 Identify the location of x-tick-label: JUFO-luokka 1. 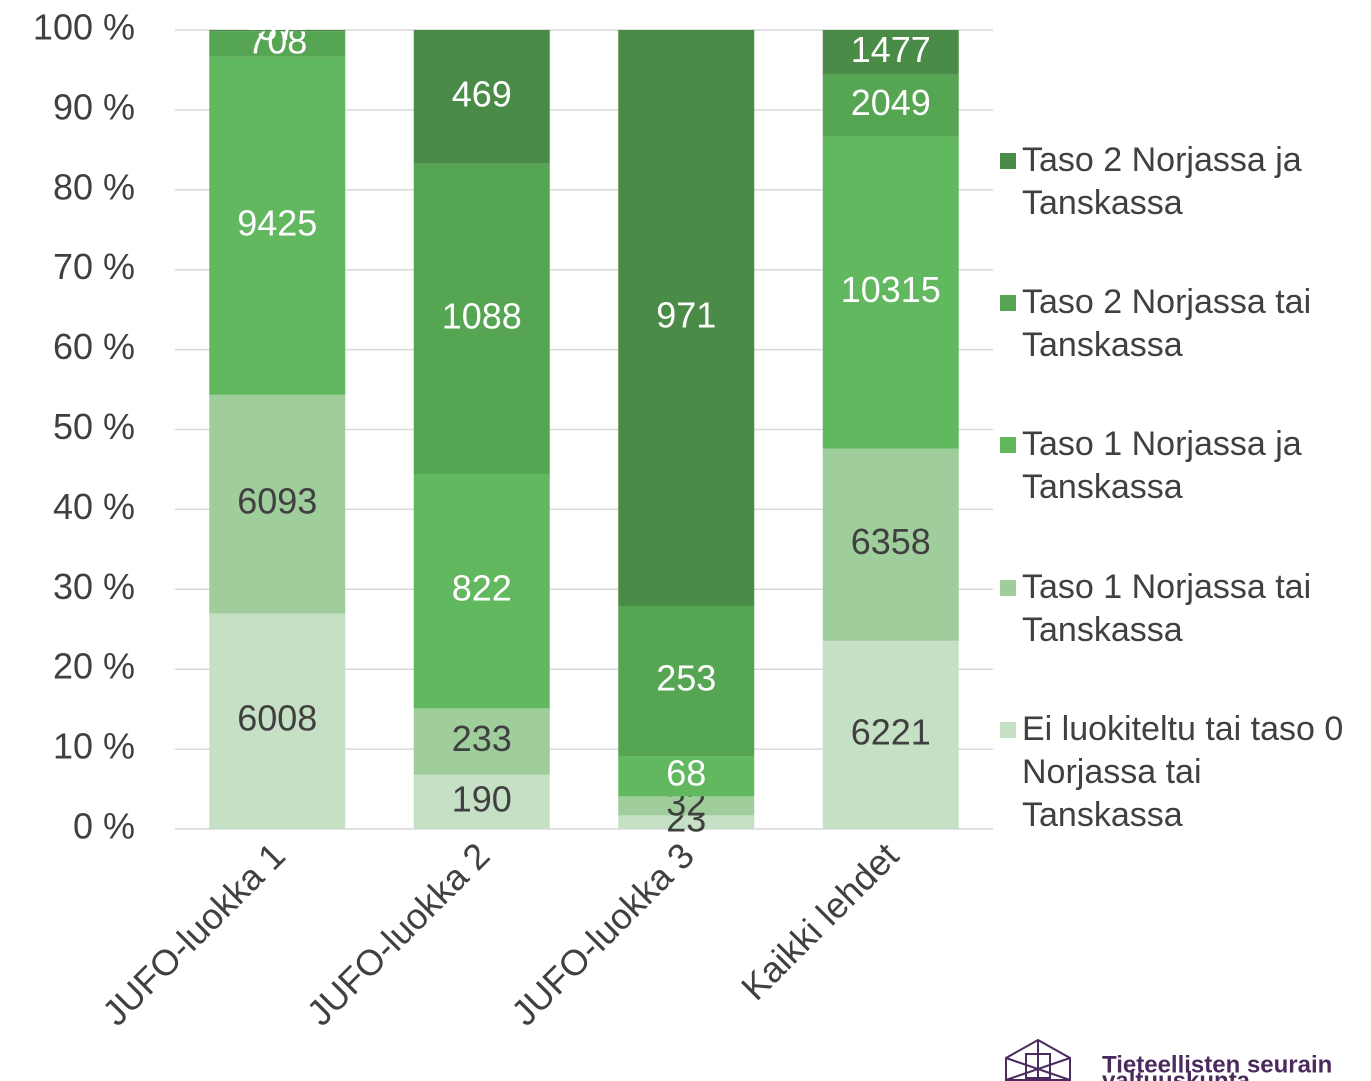
(193, 934).